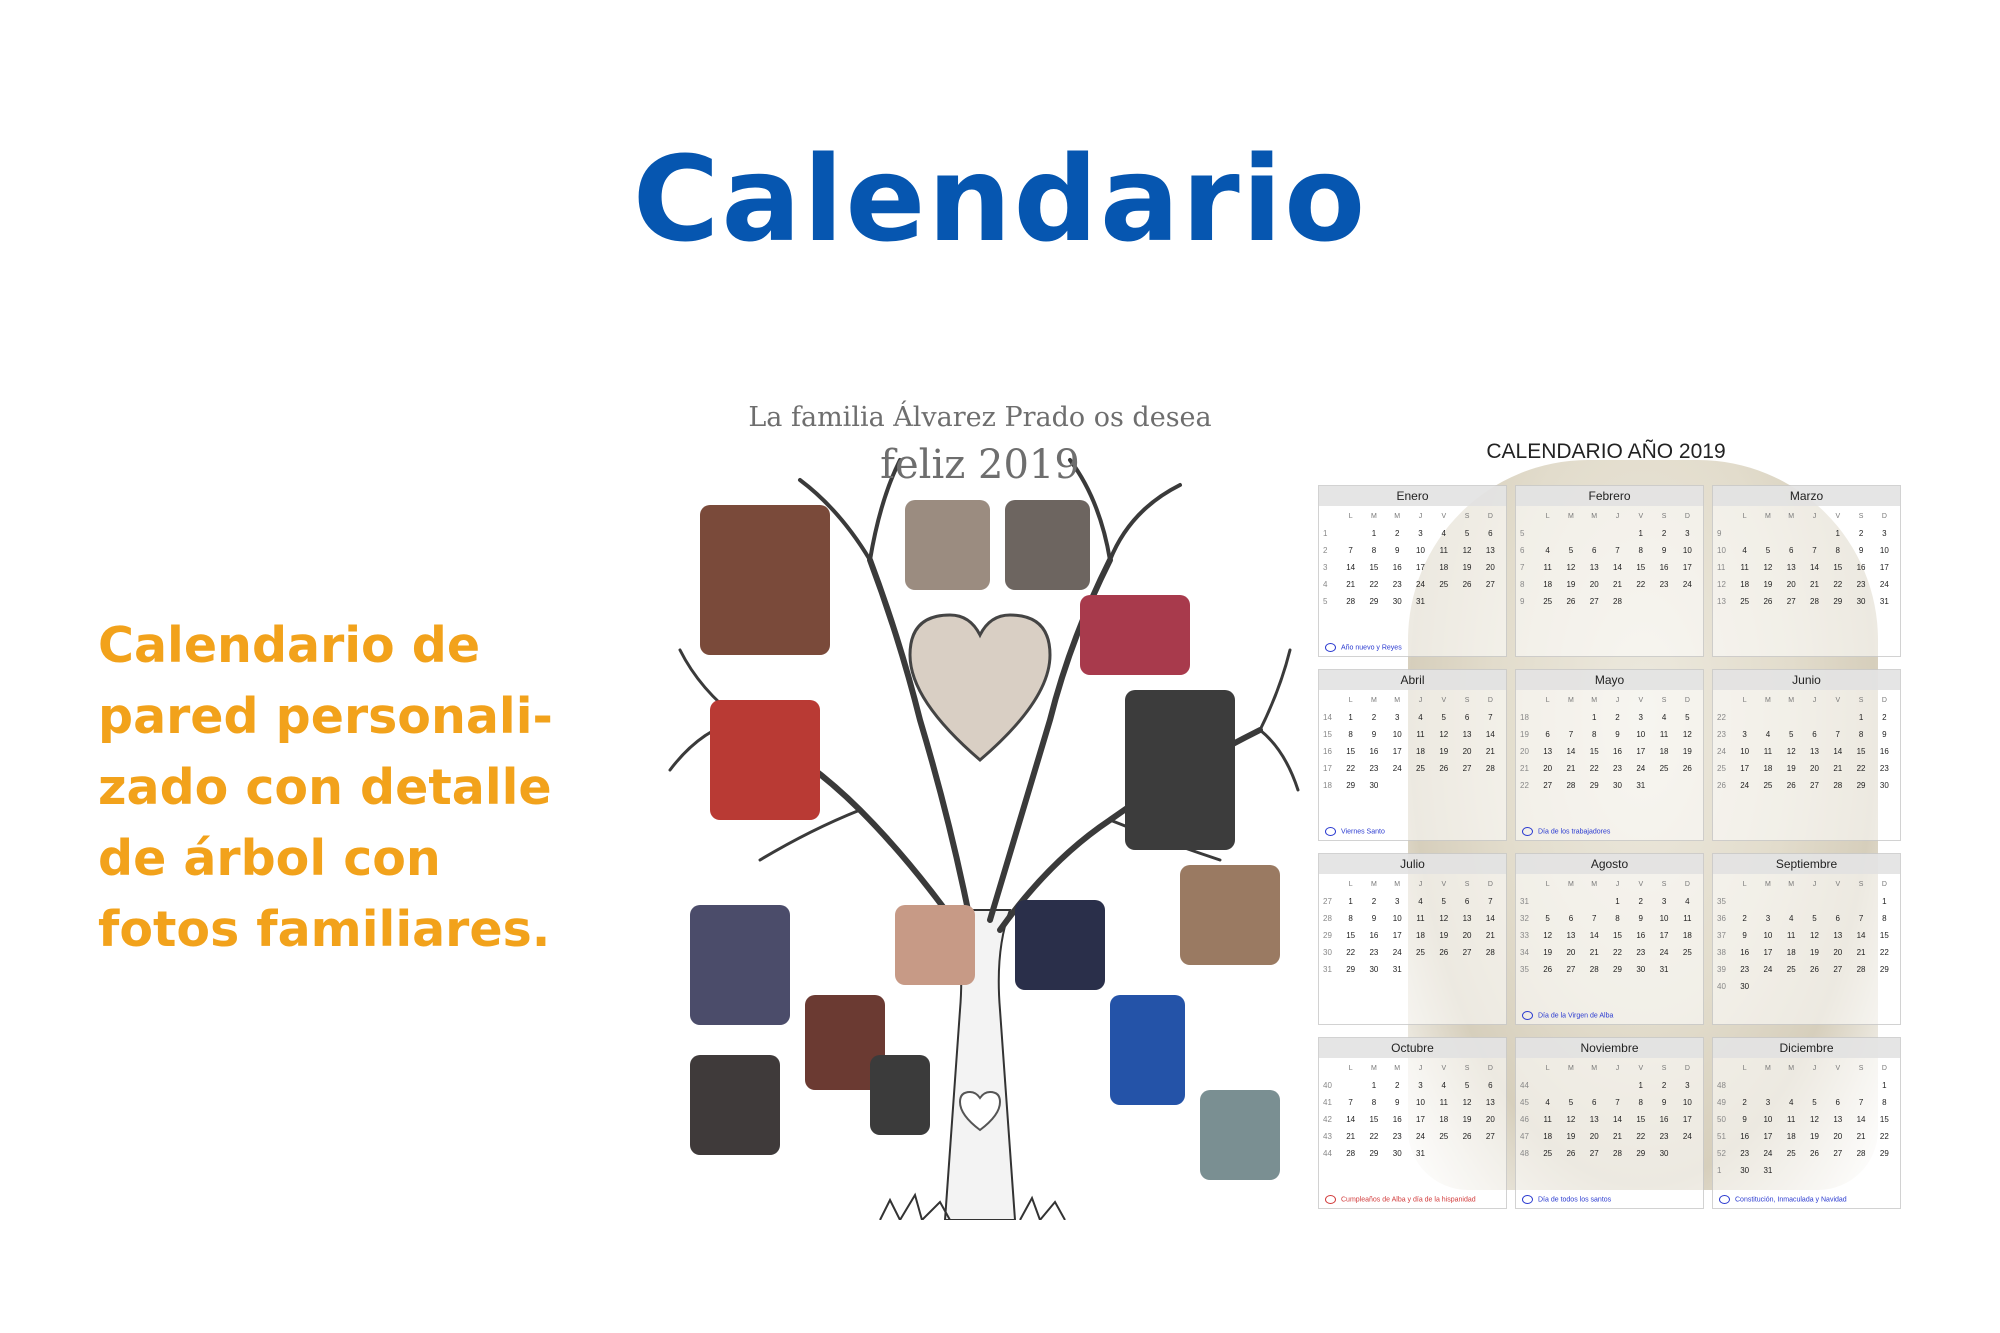 This screenshot has height=1333, width=2000. I want to click on day-cell: 12, so click(1444, 918).